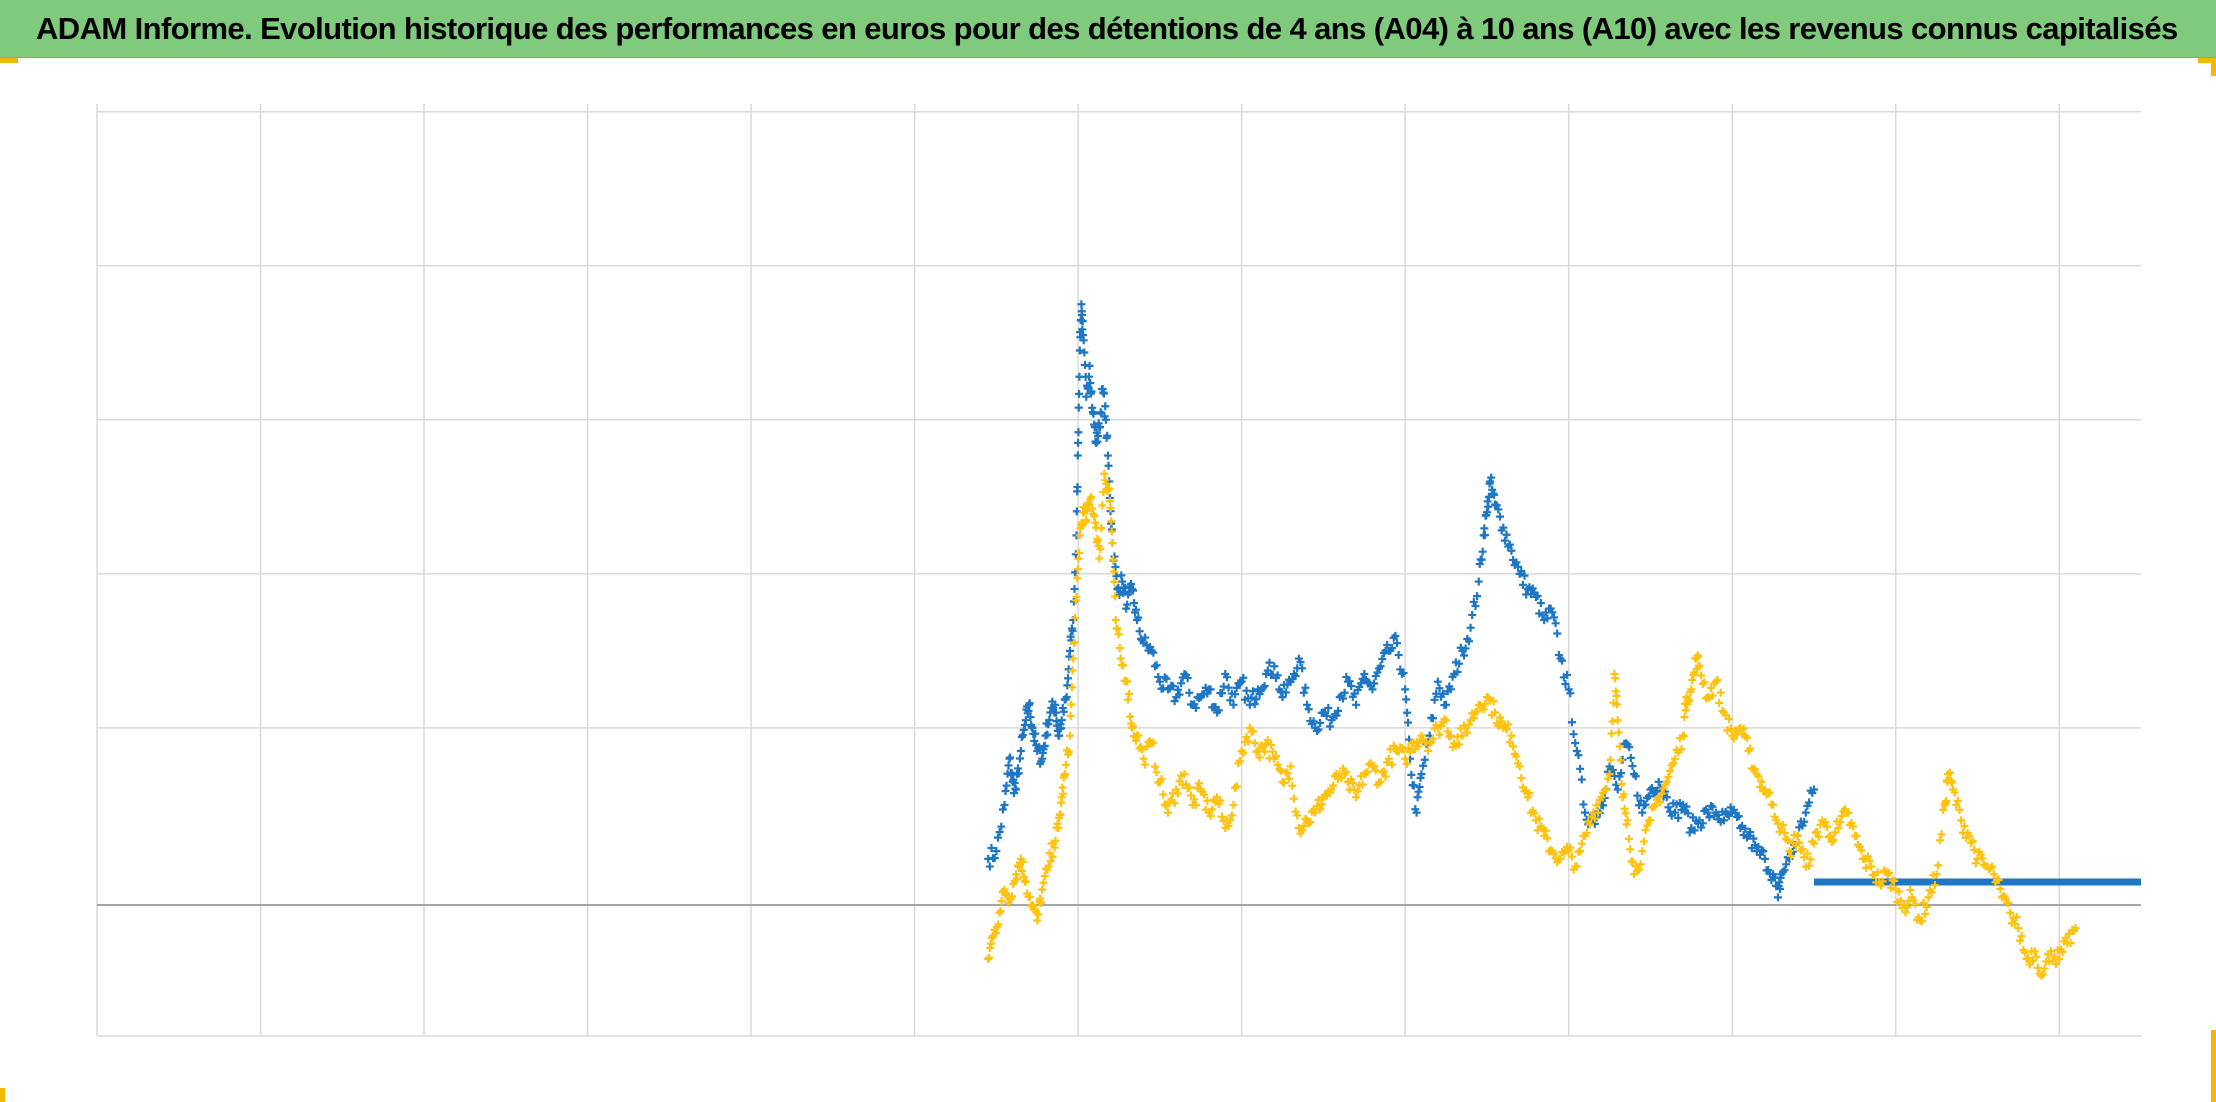  I want to click on corner-mark-top-left, so click(9, 60).